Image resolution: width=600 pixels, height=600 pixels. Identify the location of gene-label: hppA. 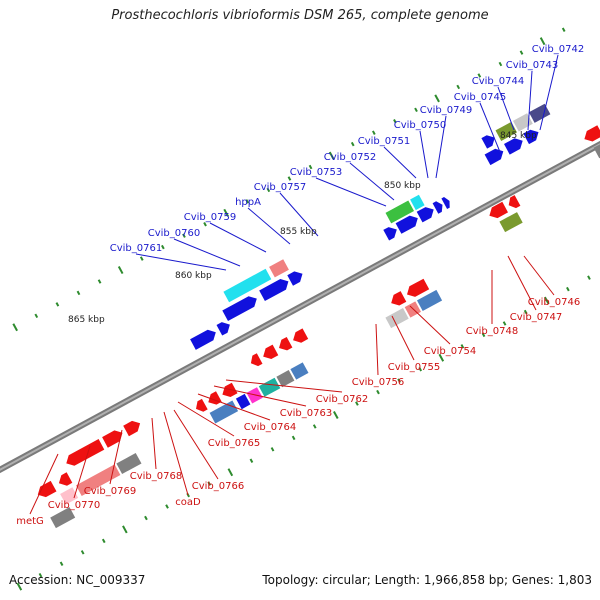
(248, 202).